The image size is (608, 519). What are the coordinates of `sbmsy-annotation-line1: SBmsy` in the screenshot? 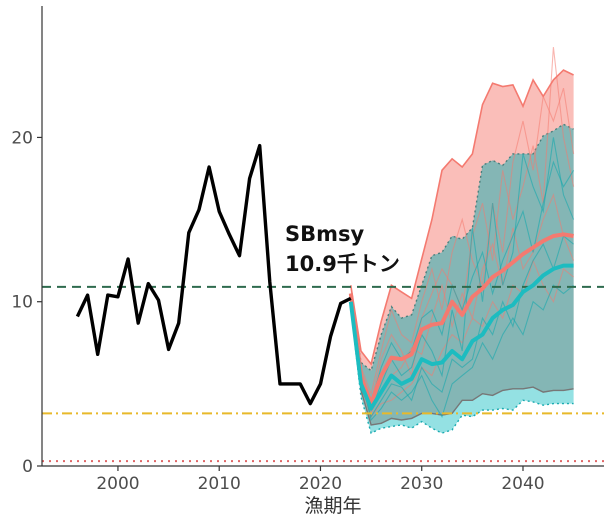 It's located at (325, 234).